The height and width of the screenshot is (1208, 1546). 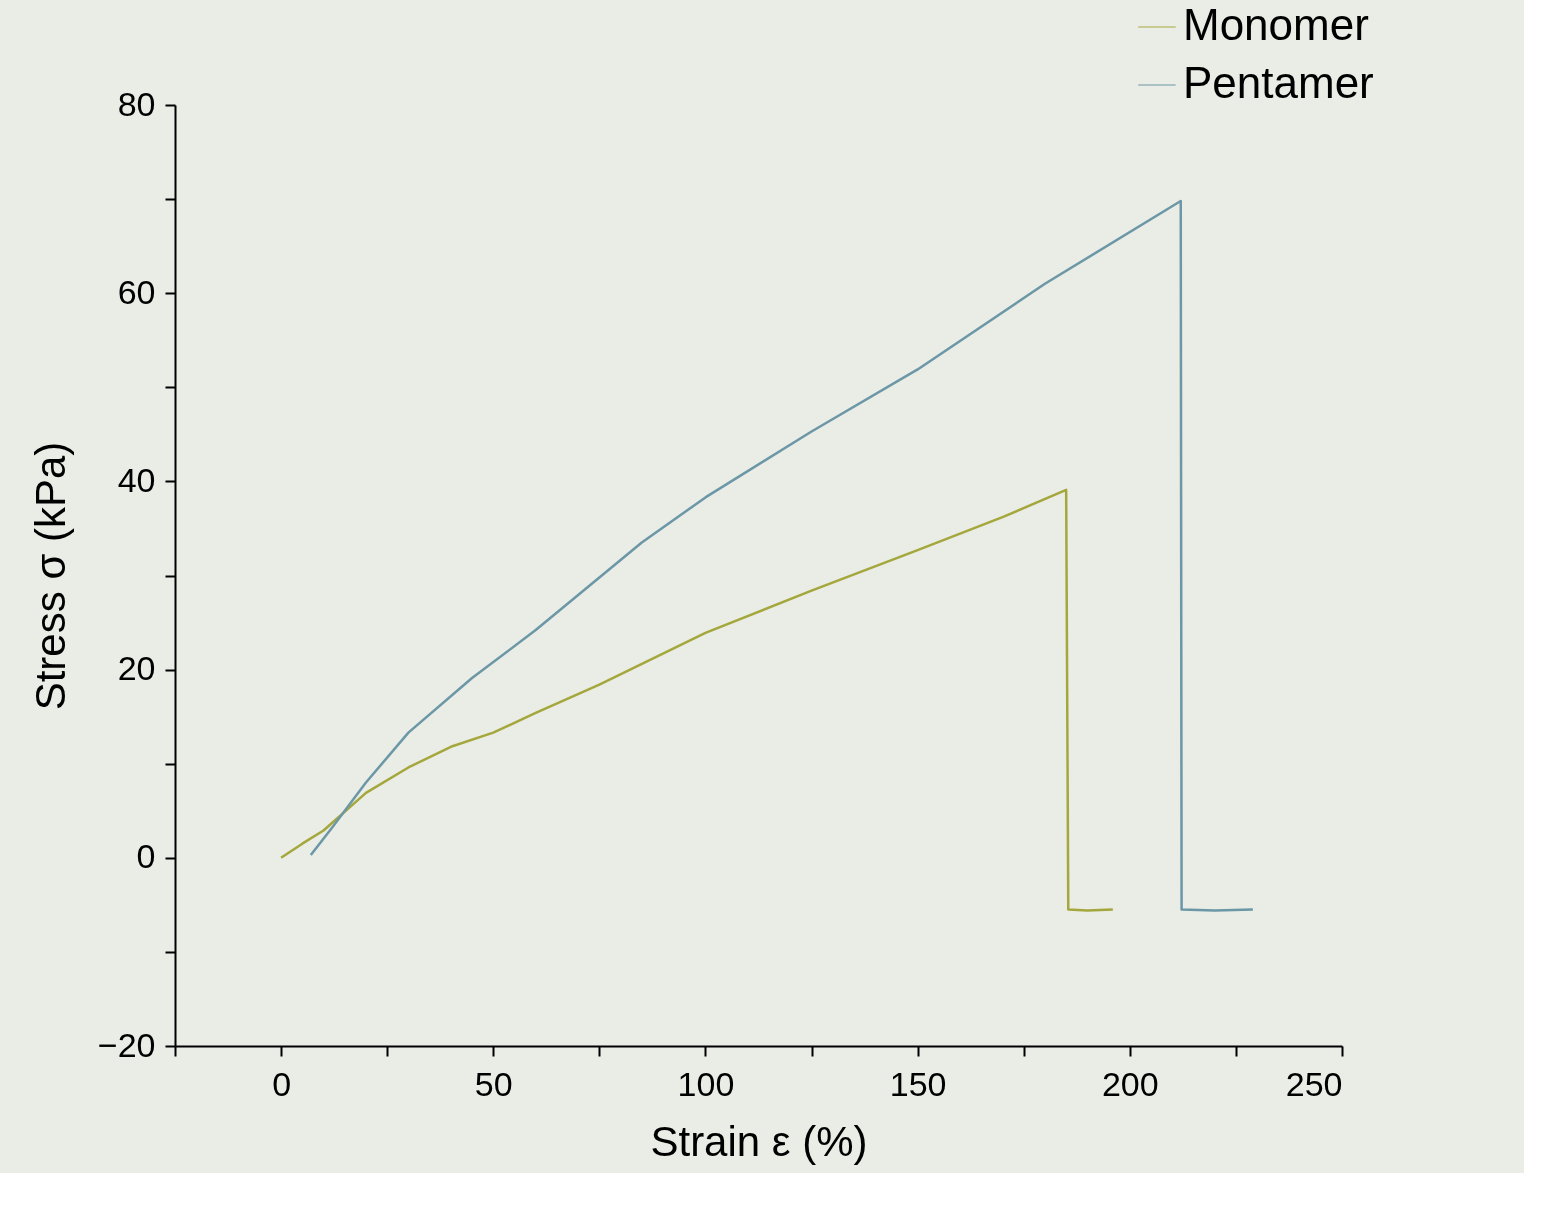 I want to click on x-tick-label: 50, so click(x=493, y=1083).